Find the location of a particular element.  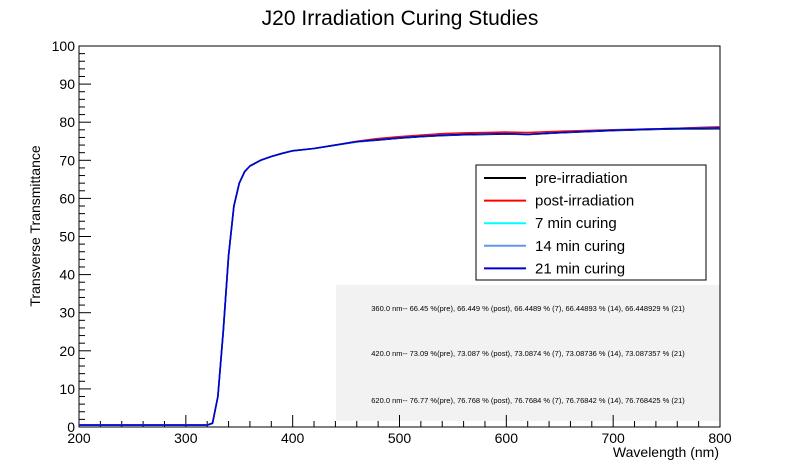

legend-label: post-irradiation is located at coordinates (584, 201).